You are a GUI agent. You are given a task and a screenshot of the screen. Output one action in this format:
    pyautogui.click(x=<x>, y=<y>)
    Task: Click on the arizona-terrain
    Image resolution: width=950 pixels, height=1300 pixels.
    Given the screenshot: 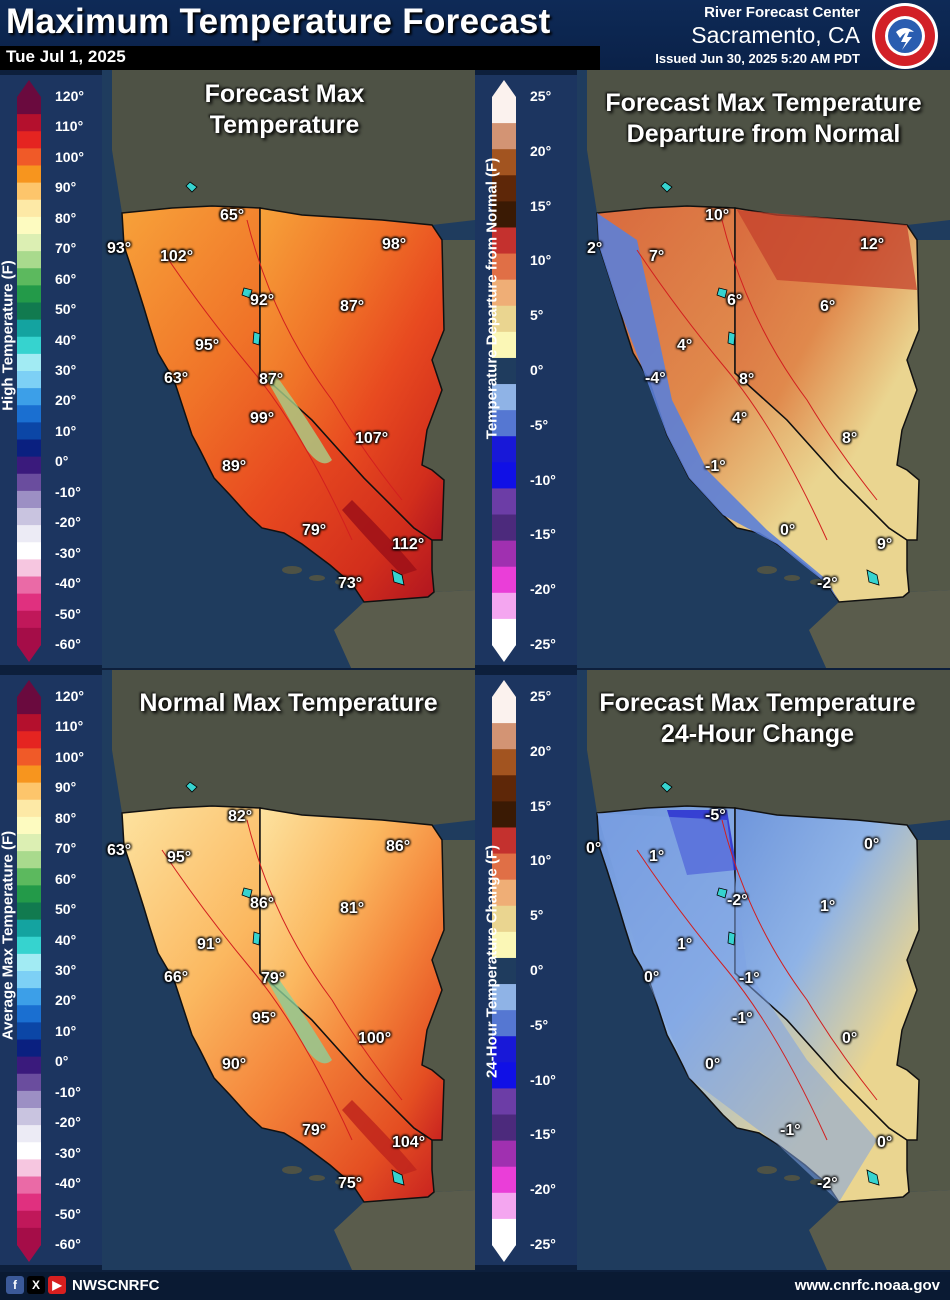 What is the action you would take?
    pyautogui.click(x=923, y=1016)
    